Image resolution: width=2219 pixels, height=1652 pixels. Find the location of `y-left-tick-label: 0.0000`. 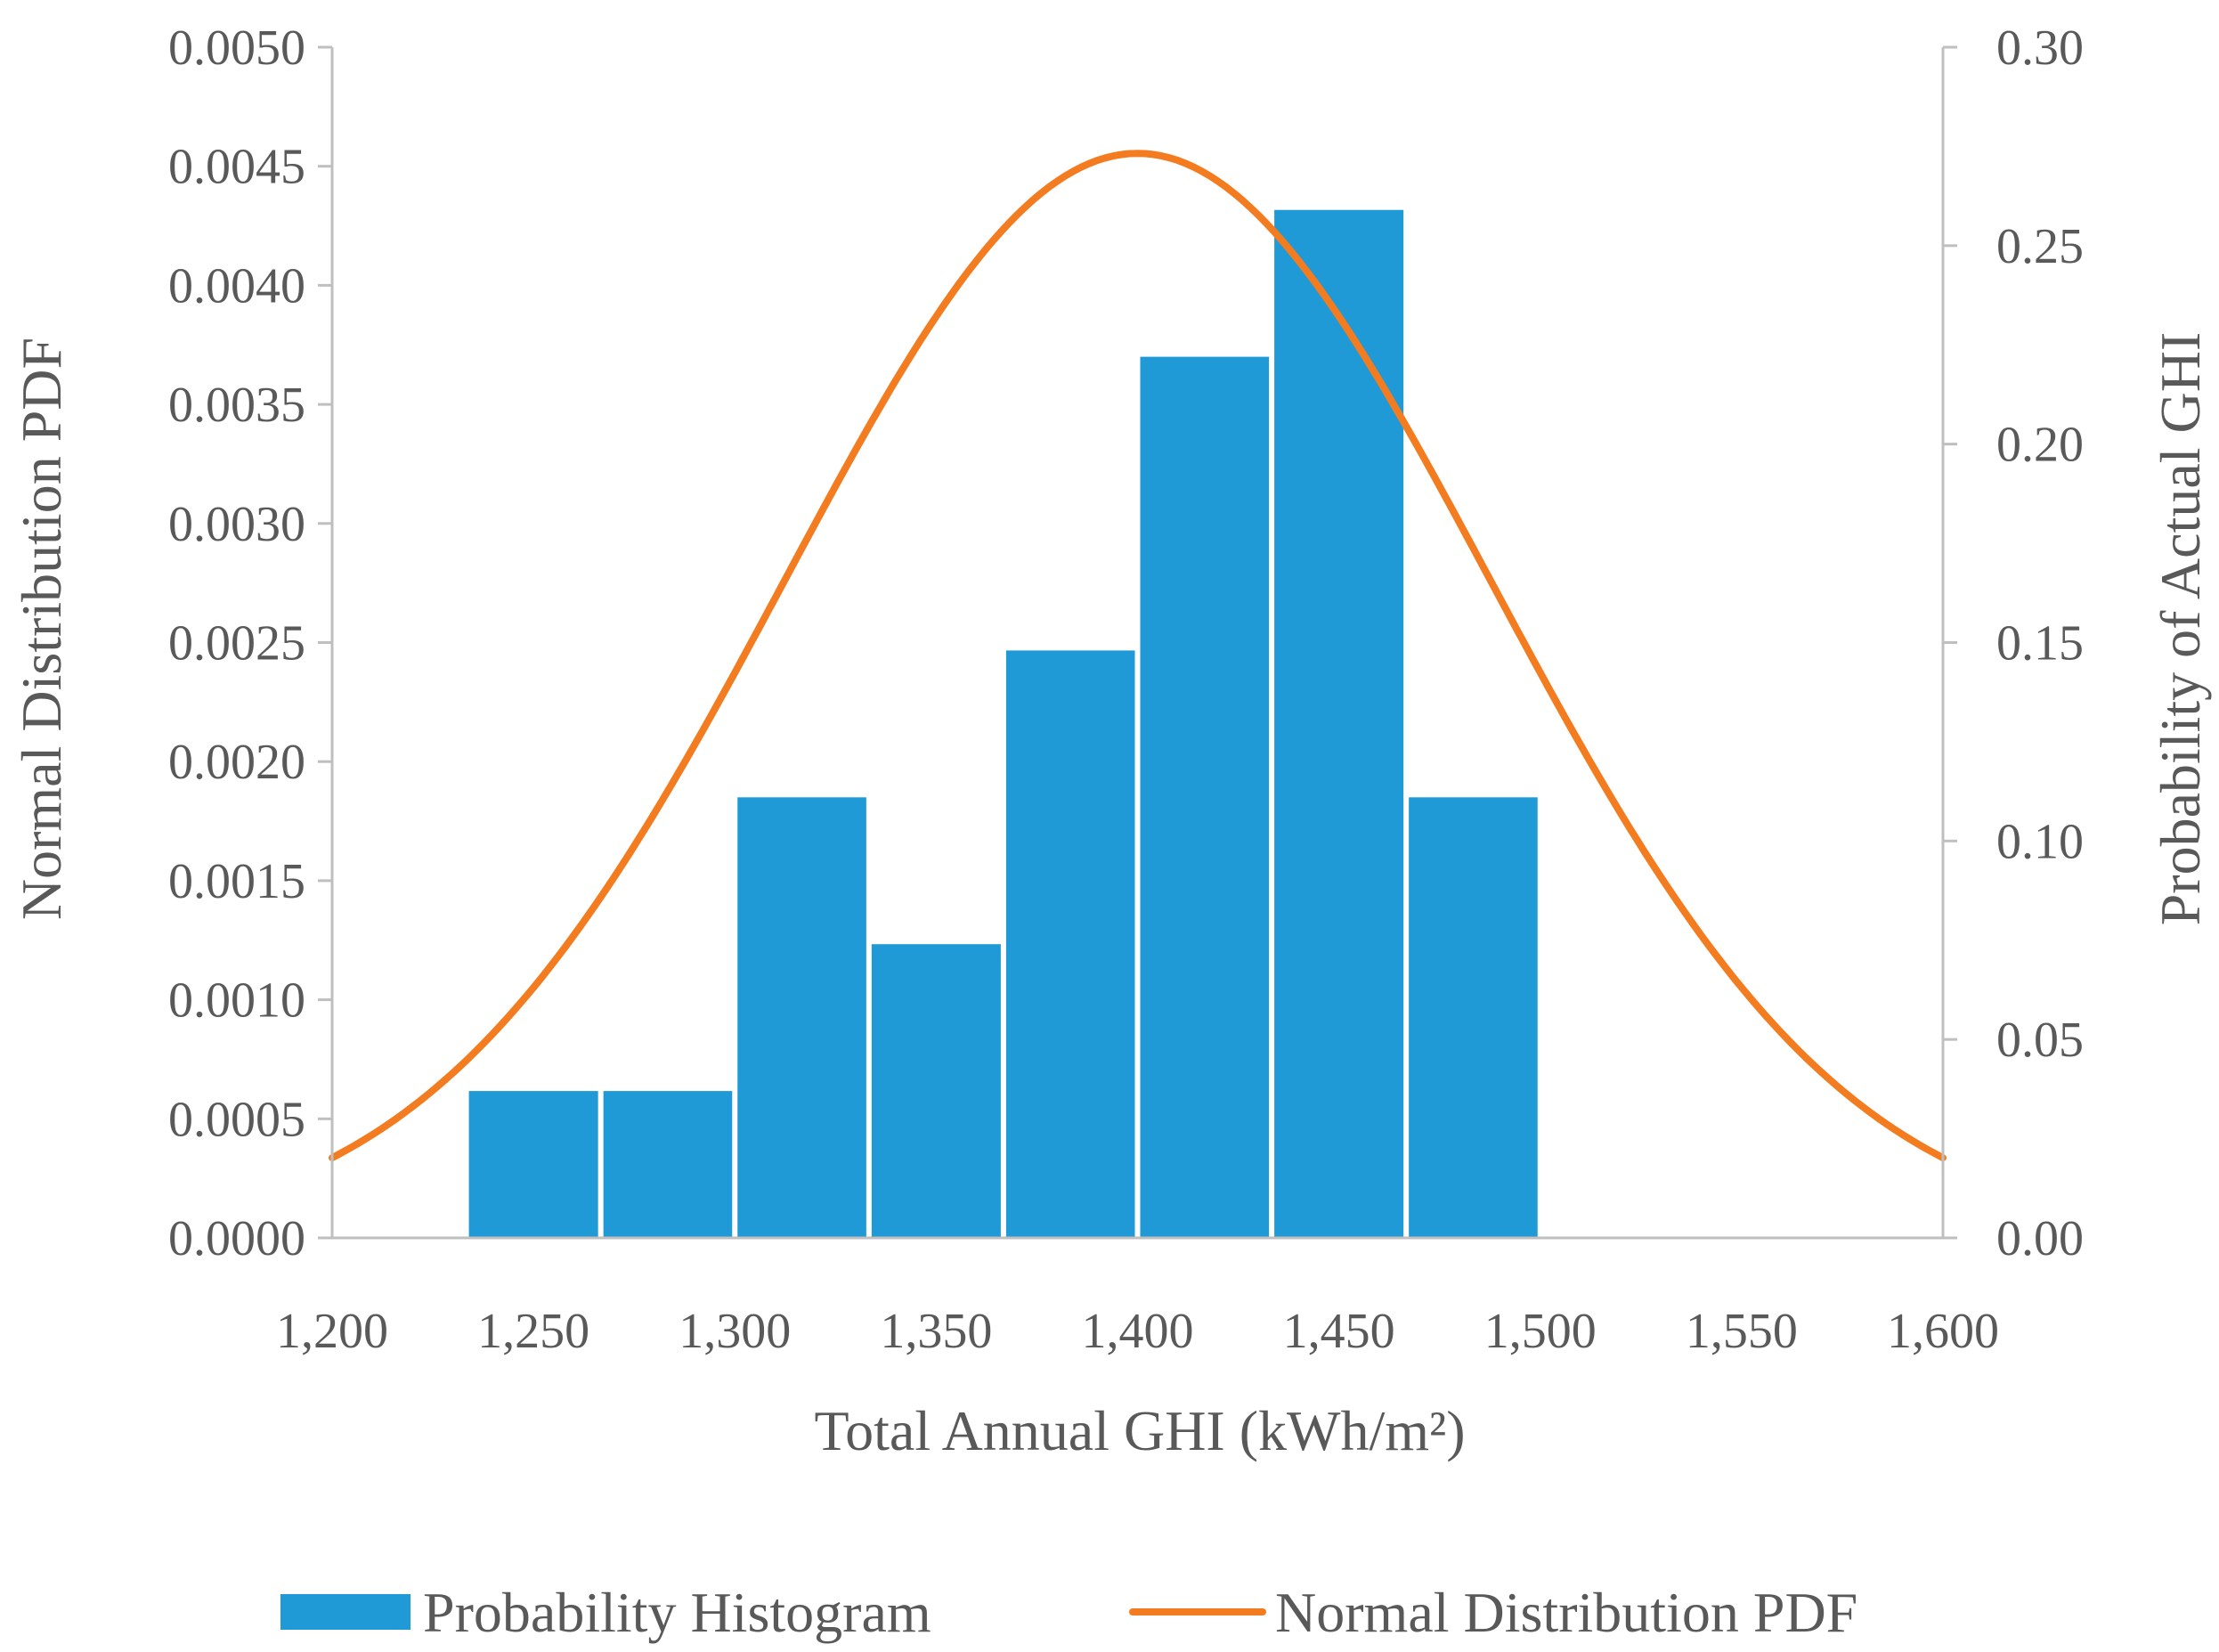

y-left-tick-label: 0.0000 is located at coordinates (236, 1238).